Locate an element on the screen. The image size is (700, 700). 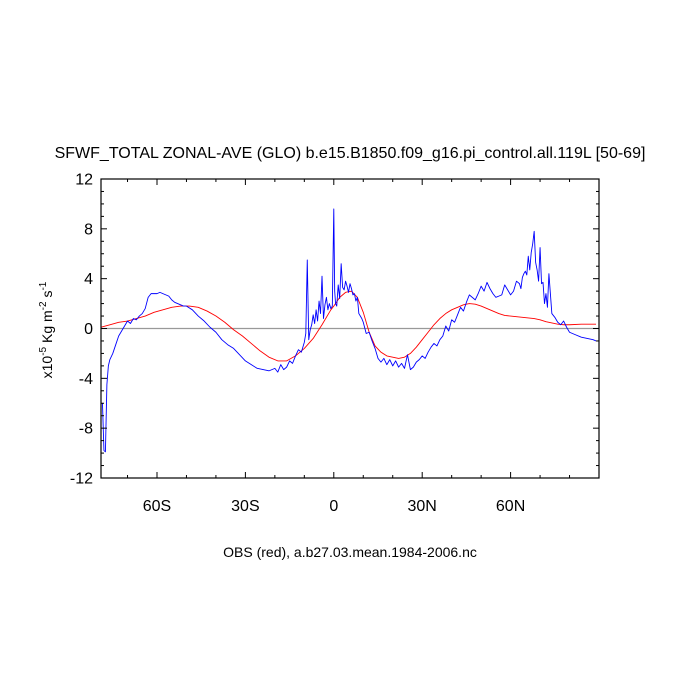
y-tick-label: 12 is located at coordinates (84, 180).